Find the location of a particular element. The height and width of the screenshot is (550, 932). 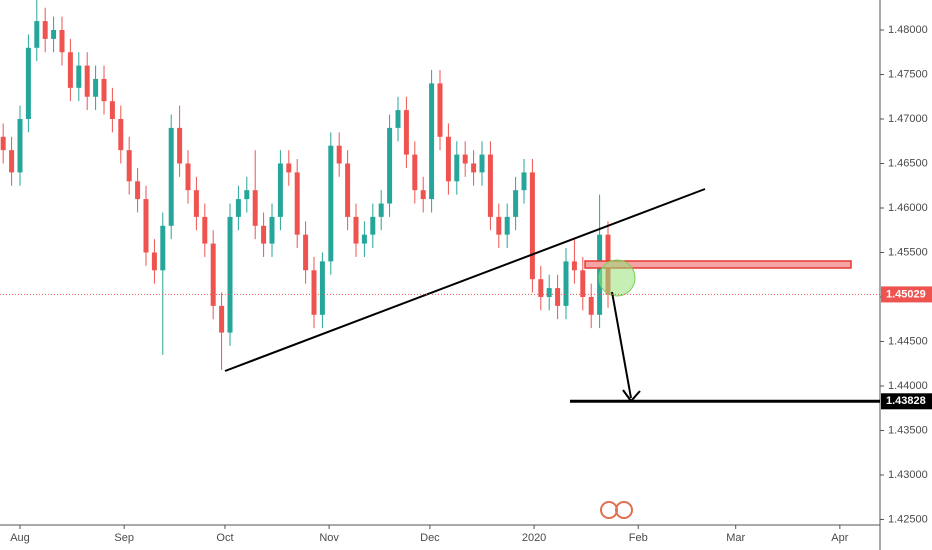

x-tick-label: 2020 is located at coordinates (534, 538).